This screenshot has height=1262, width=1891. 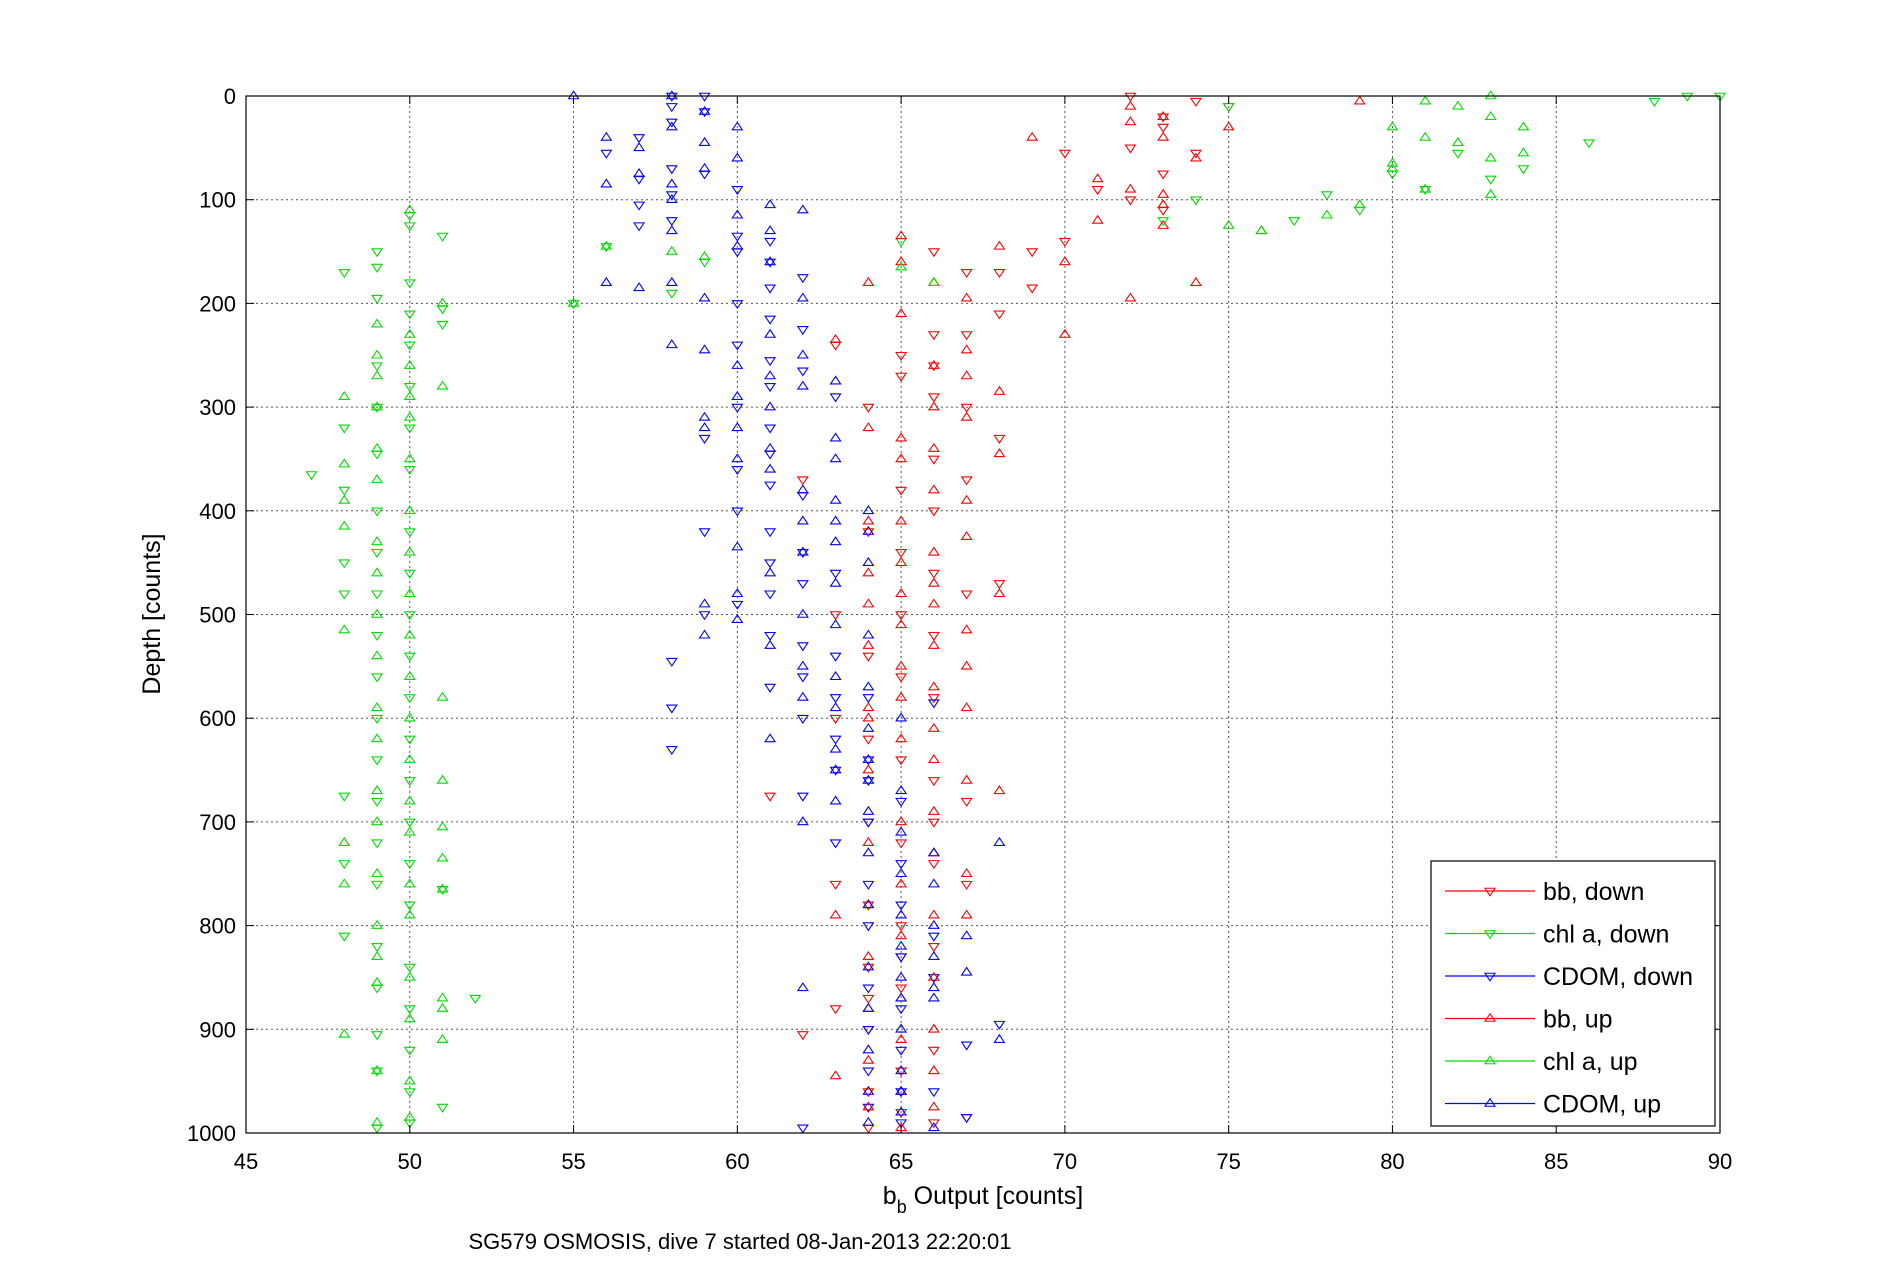 What do you see at coordinates (217, 407) in the screenshot?
I see `y-tick-label: 300` at bounding box center [217, 407].